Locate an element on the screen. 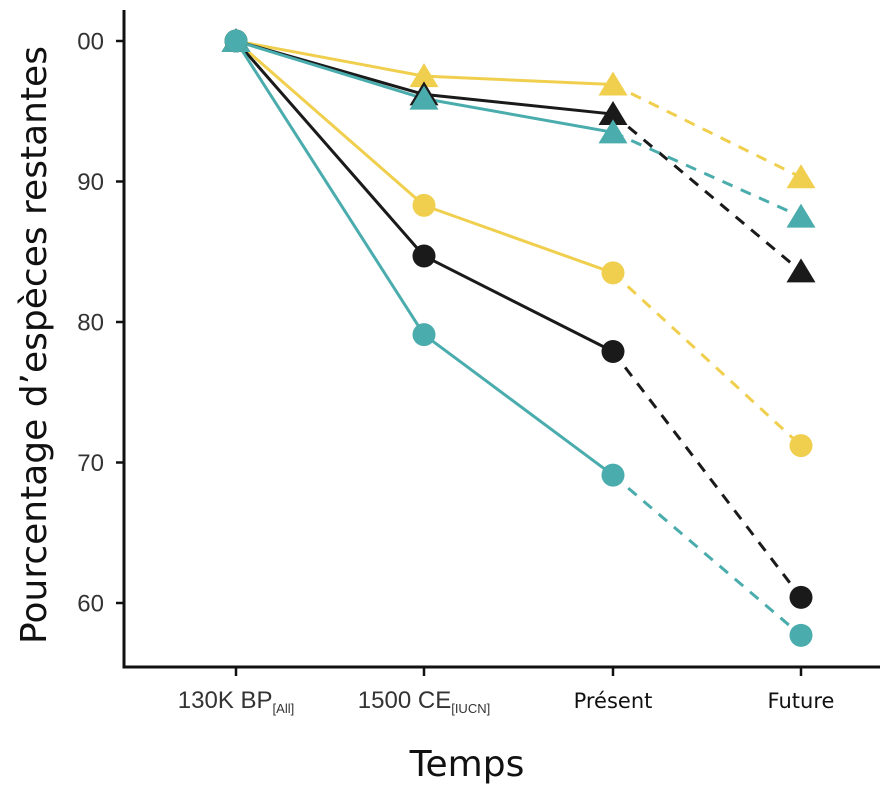 This screenshot has height=786, width=888. y-tick-label-2: 80 is located at coordinates (90, 323).